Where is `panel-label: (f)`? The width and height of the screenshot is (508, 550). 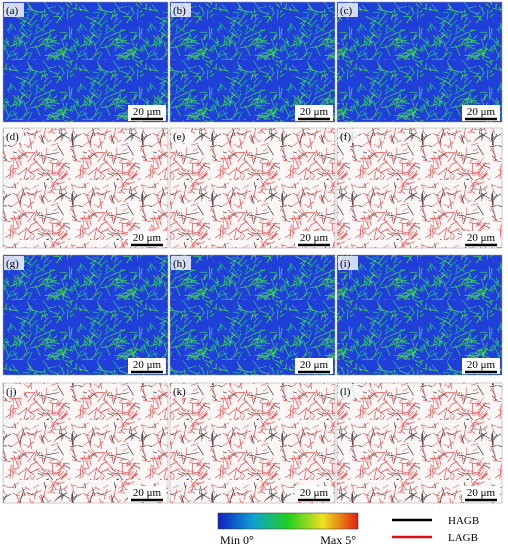 panel-label: (f) is located at coordinates (345, 137).